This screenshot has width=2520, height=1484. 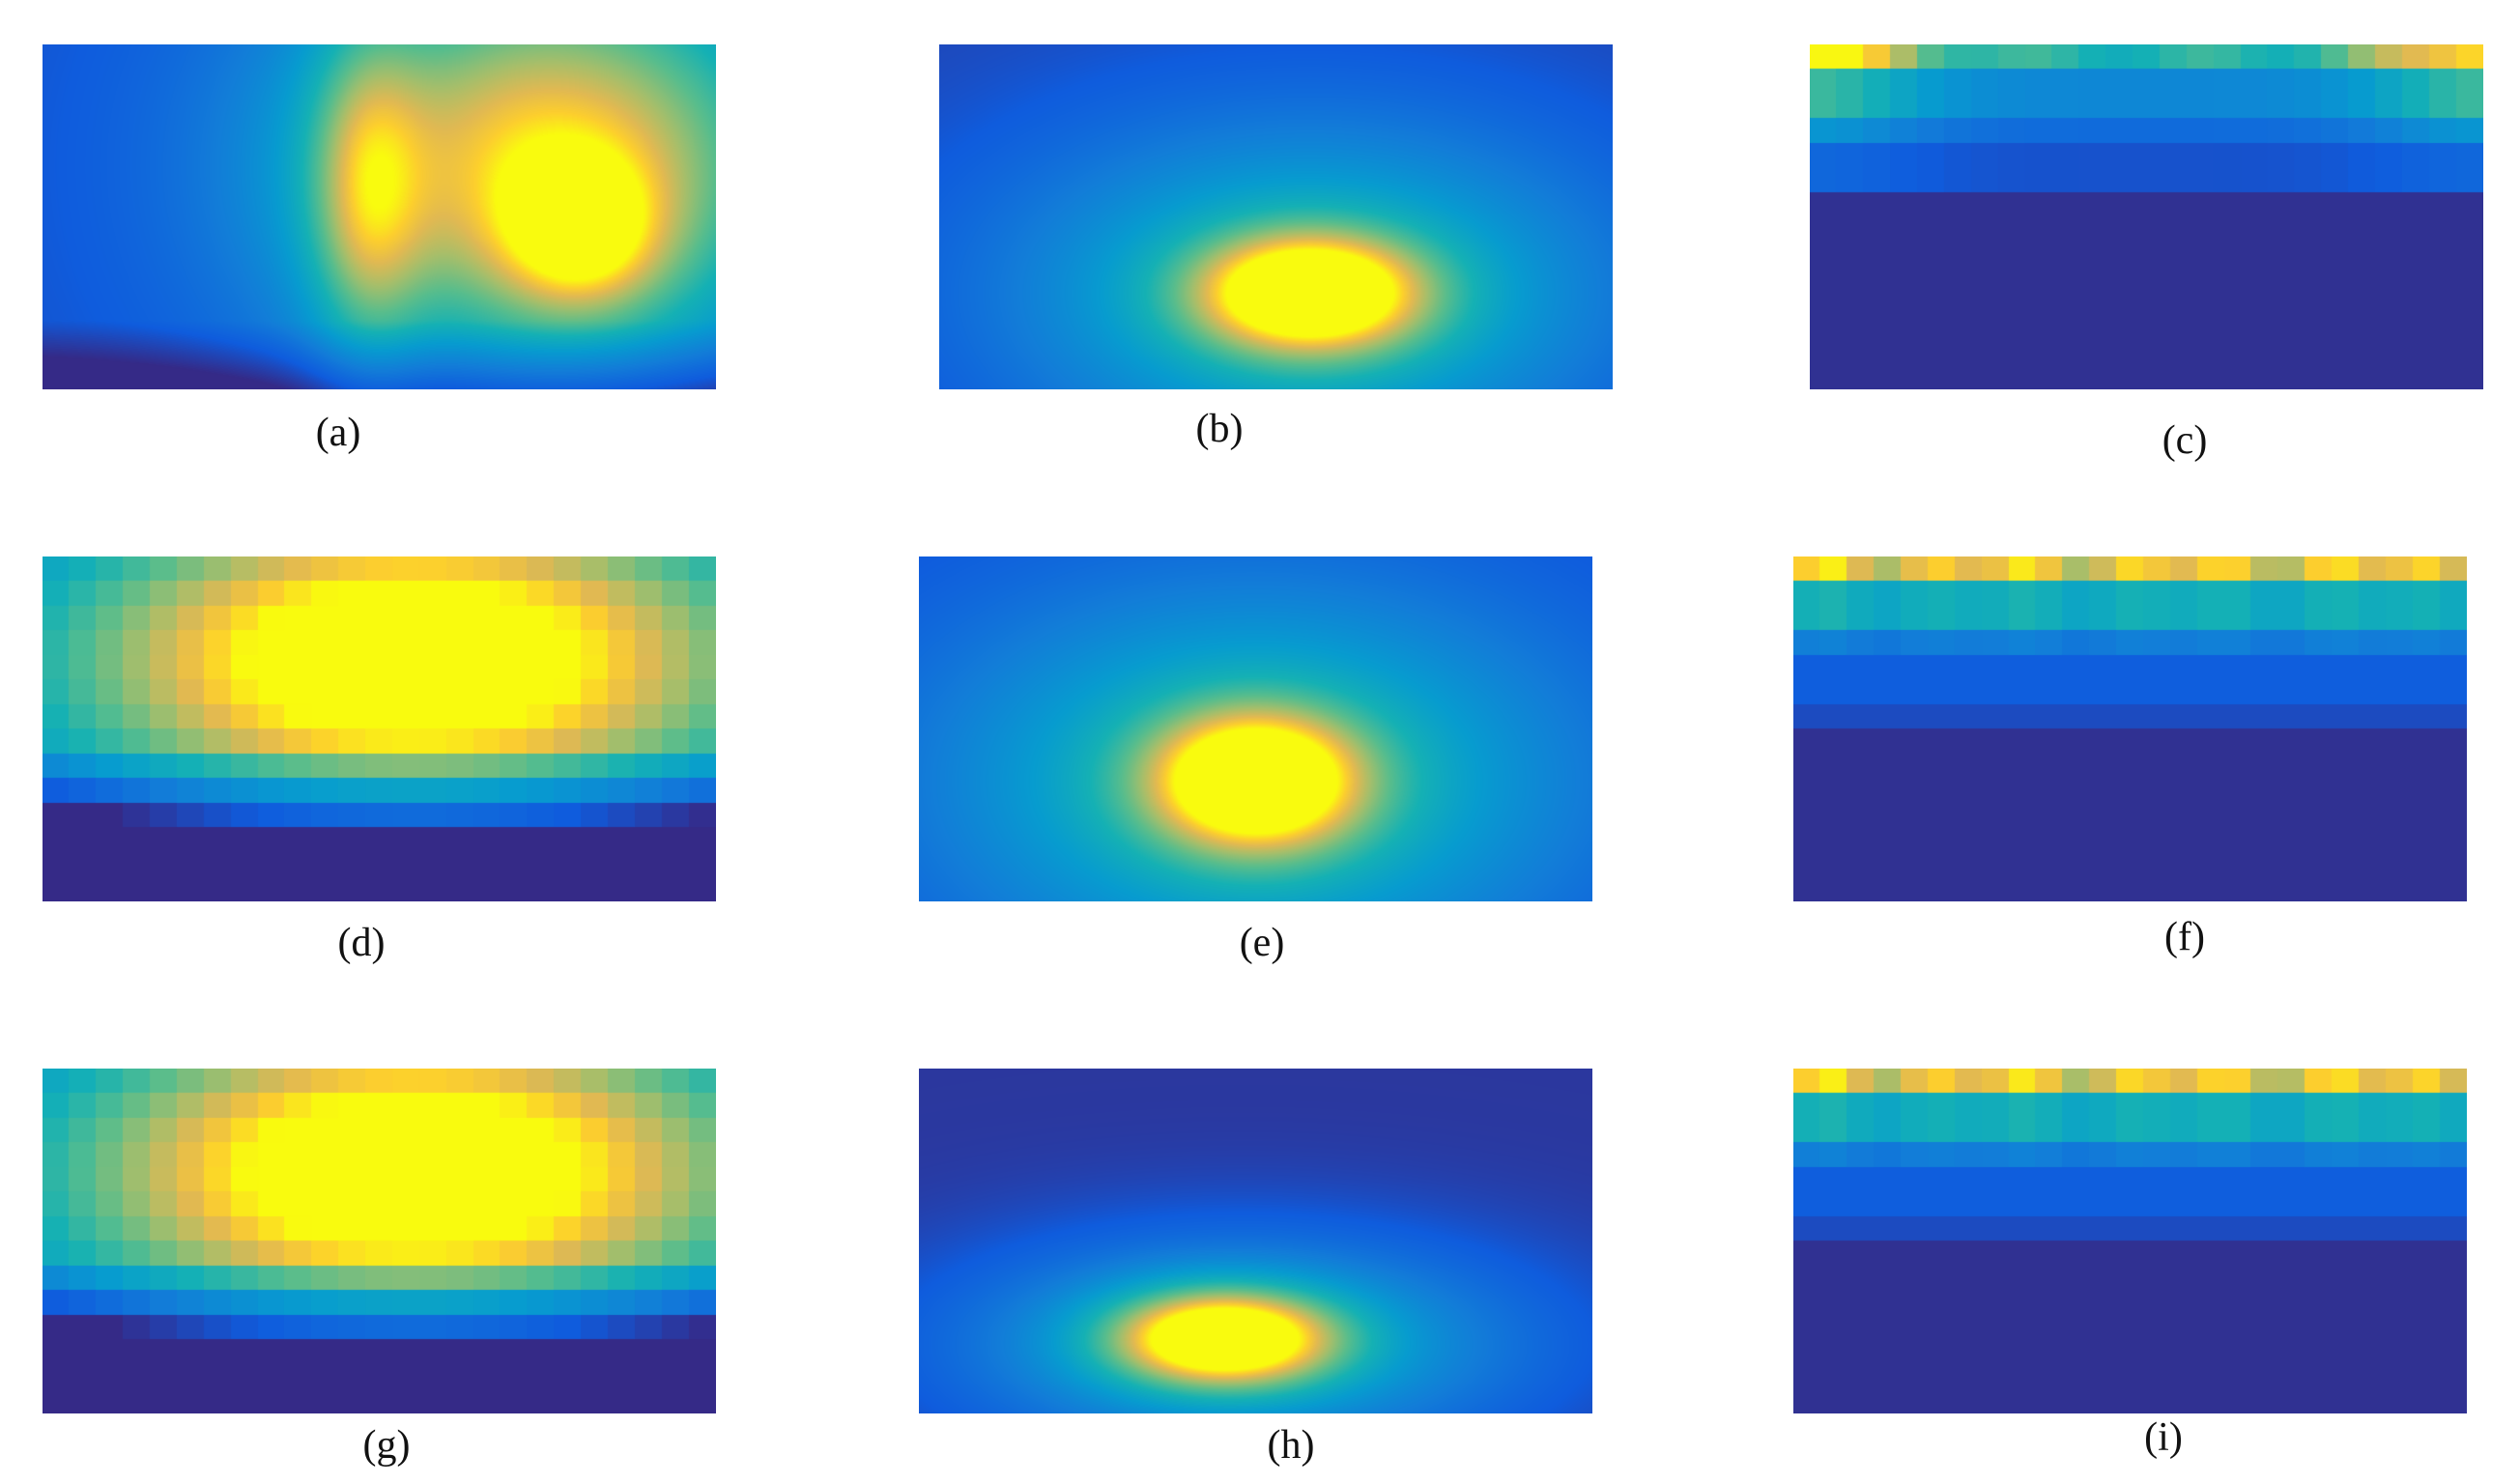 I want to click on heatmap-panel-f, so click(x=2130, y=729).